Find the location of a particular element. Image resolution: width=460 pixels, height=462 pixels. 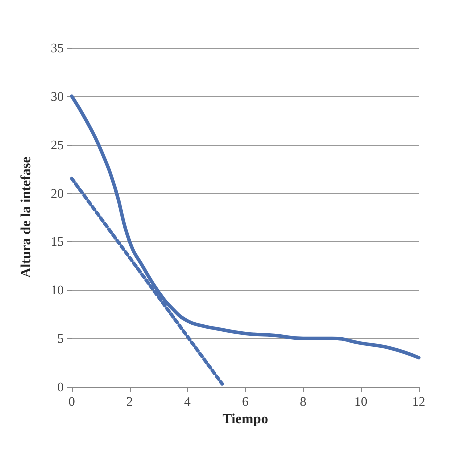

x-tick-label: 8 is located at coordinates (303, 401).